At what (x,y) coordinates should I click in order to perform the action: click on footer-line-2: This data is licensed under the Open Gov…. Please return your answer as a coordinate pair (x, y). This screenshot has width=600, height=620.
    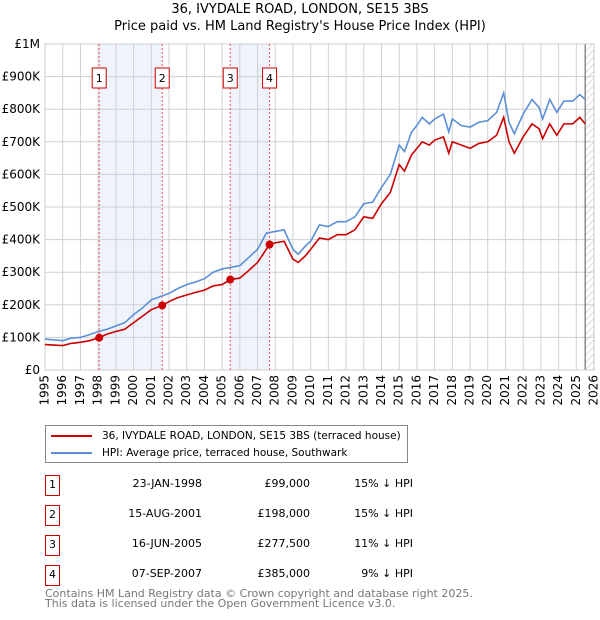
    Looking at the image, I should click on (220, 603).